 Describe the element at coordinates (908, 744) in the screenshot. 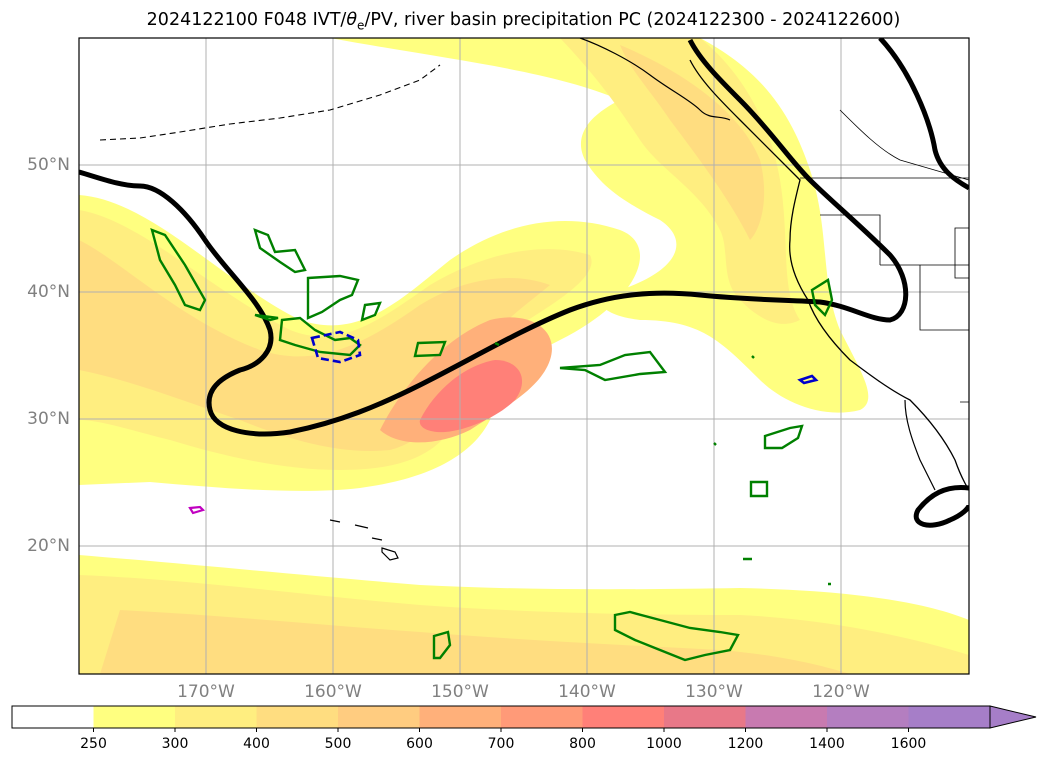

I see `colorbar-tick-label: 1600` at that location.